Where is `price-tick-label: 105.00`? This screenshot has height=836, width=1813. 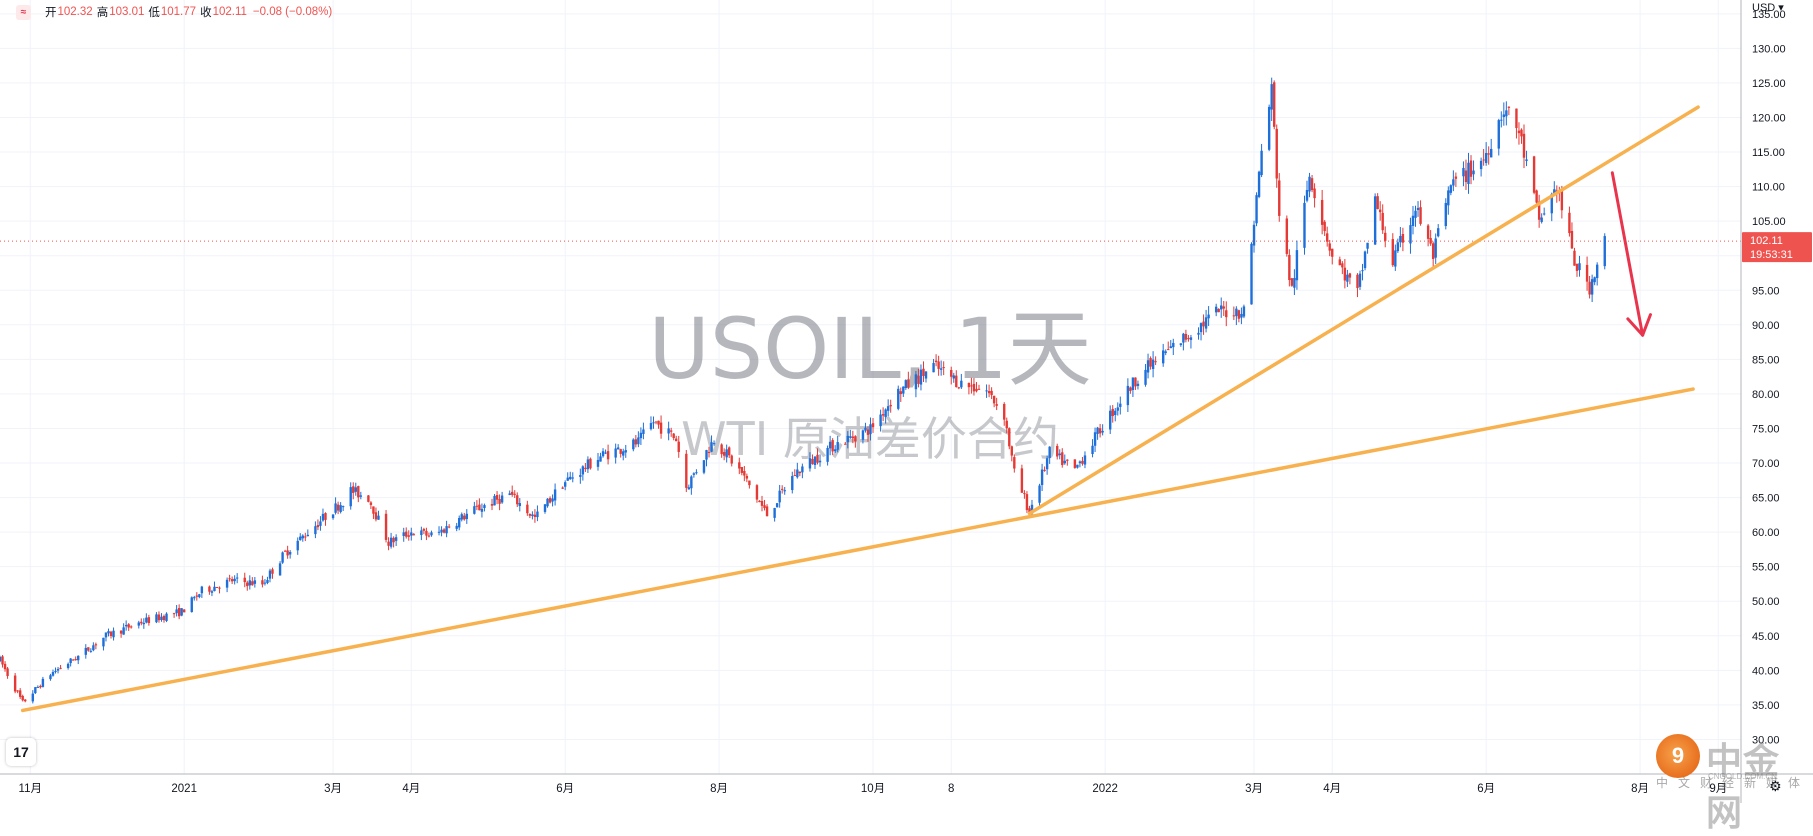
price-tick-label: 105.00 is located at coordinates (1769, 222).